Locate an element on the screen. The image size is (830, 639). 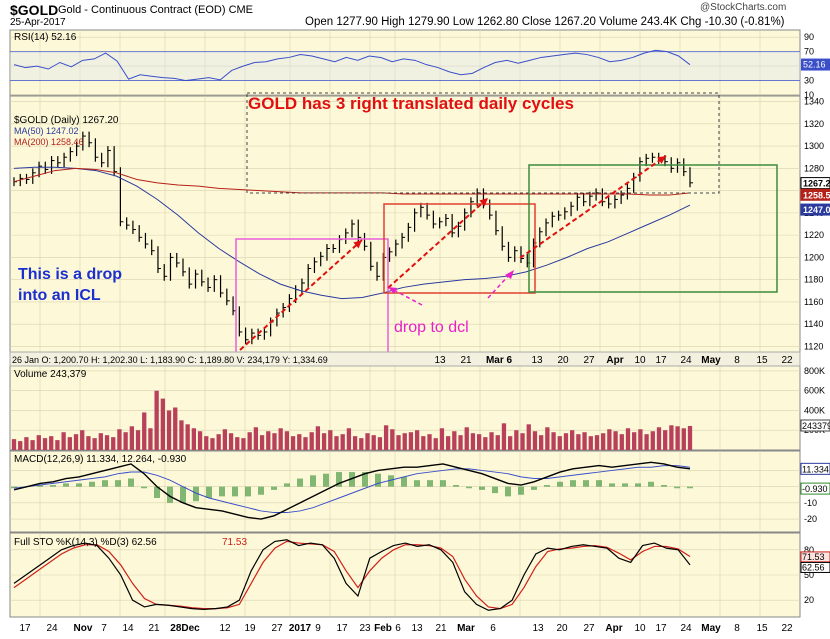
x-top-label-10: May is located at coordinates (711, 360).